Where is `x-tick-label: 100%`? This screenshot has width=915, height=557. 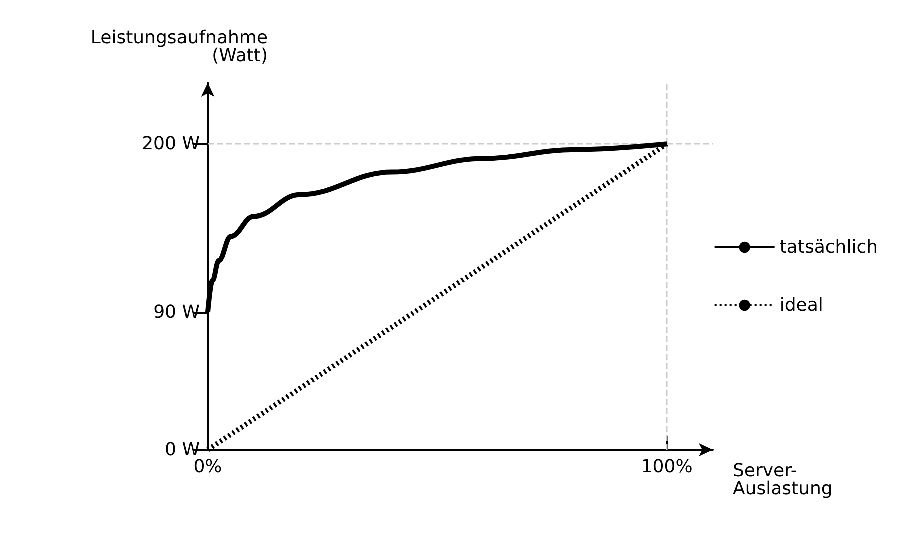 x-tick-label: 100% is located at coordinates (667, 467).